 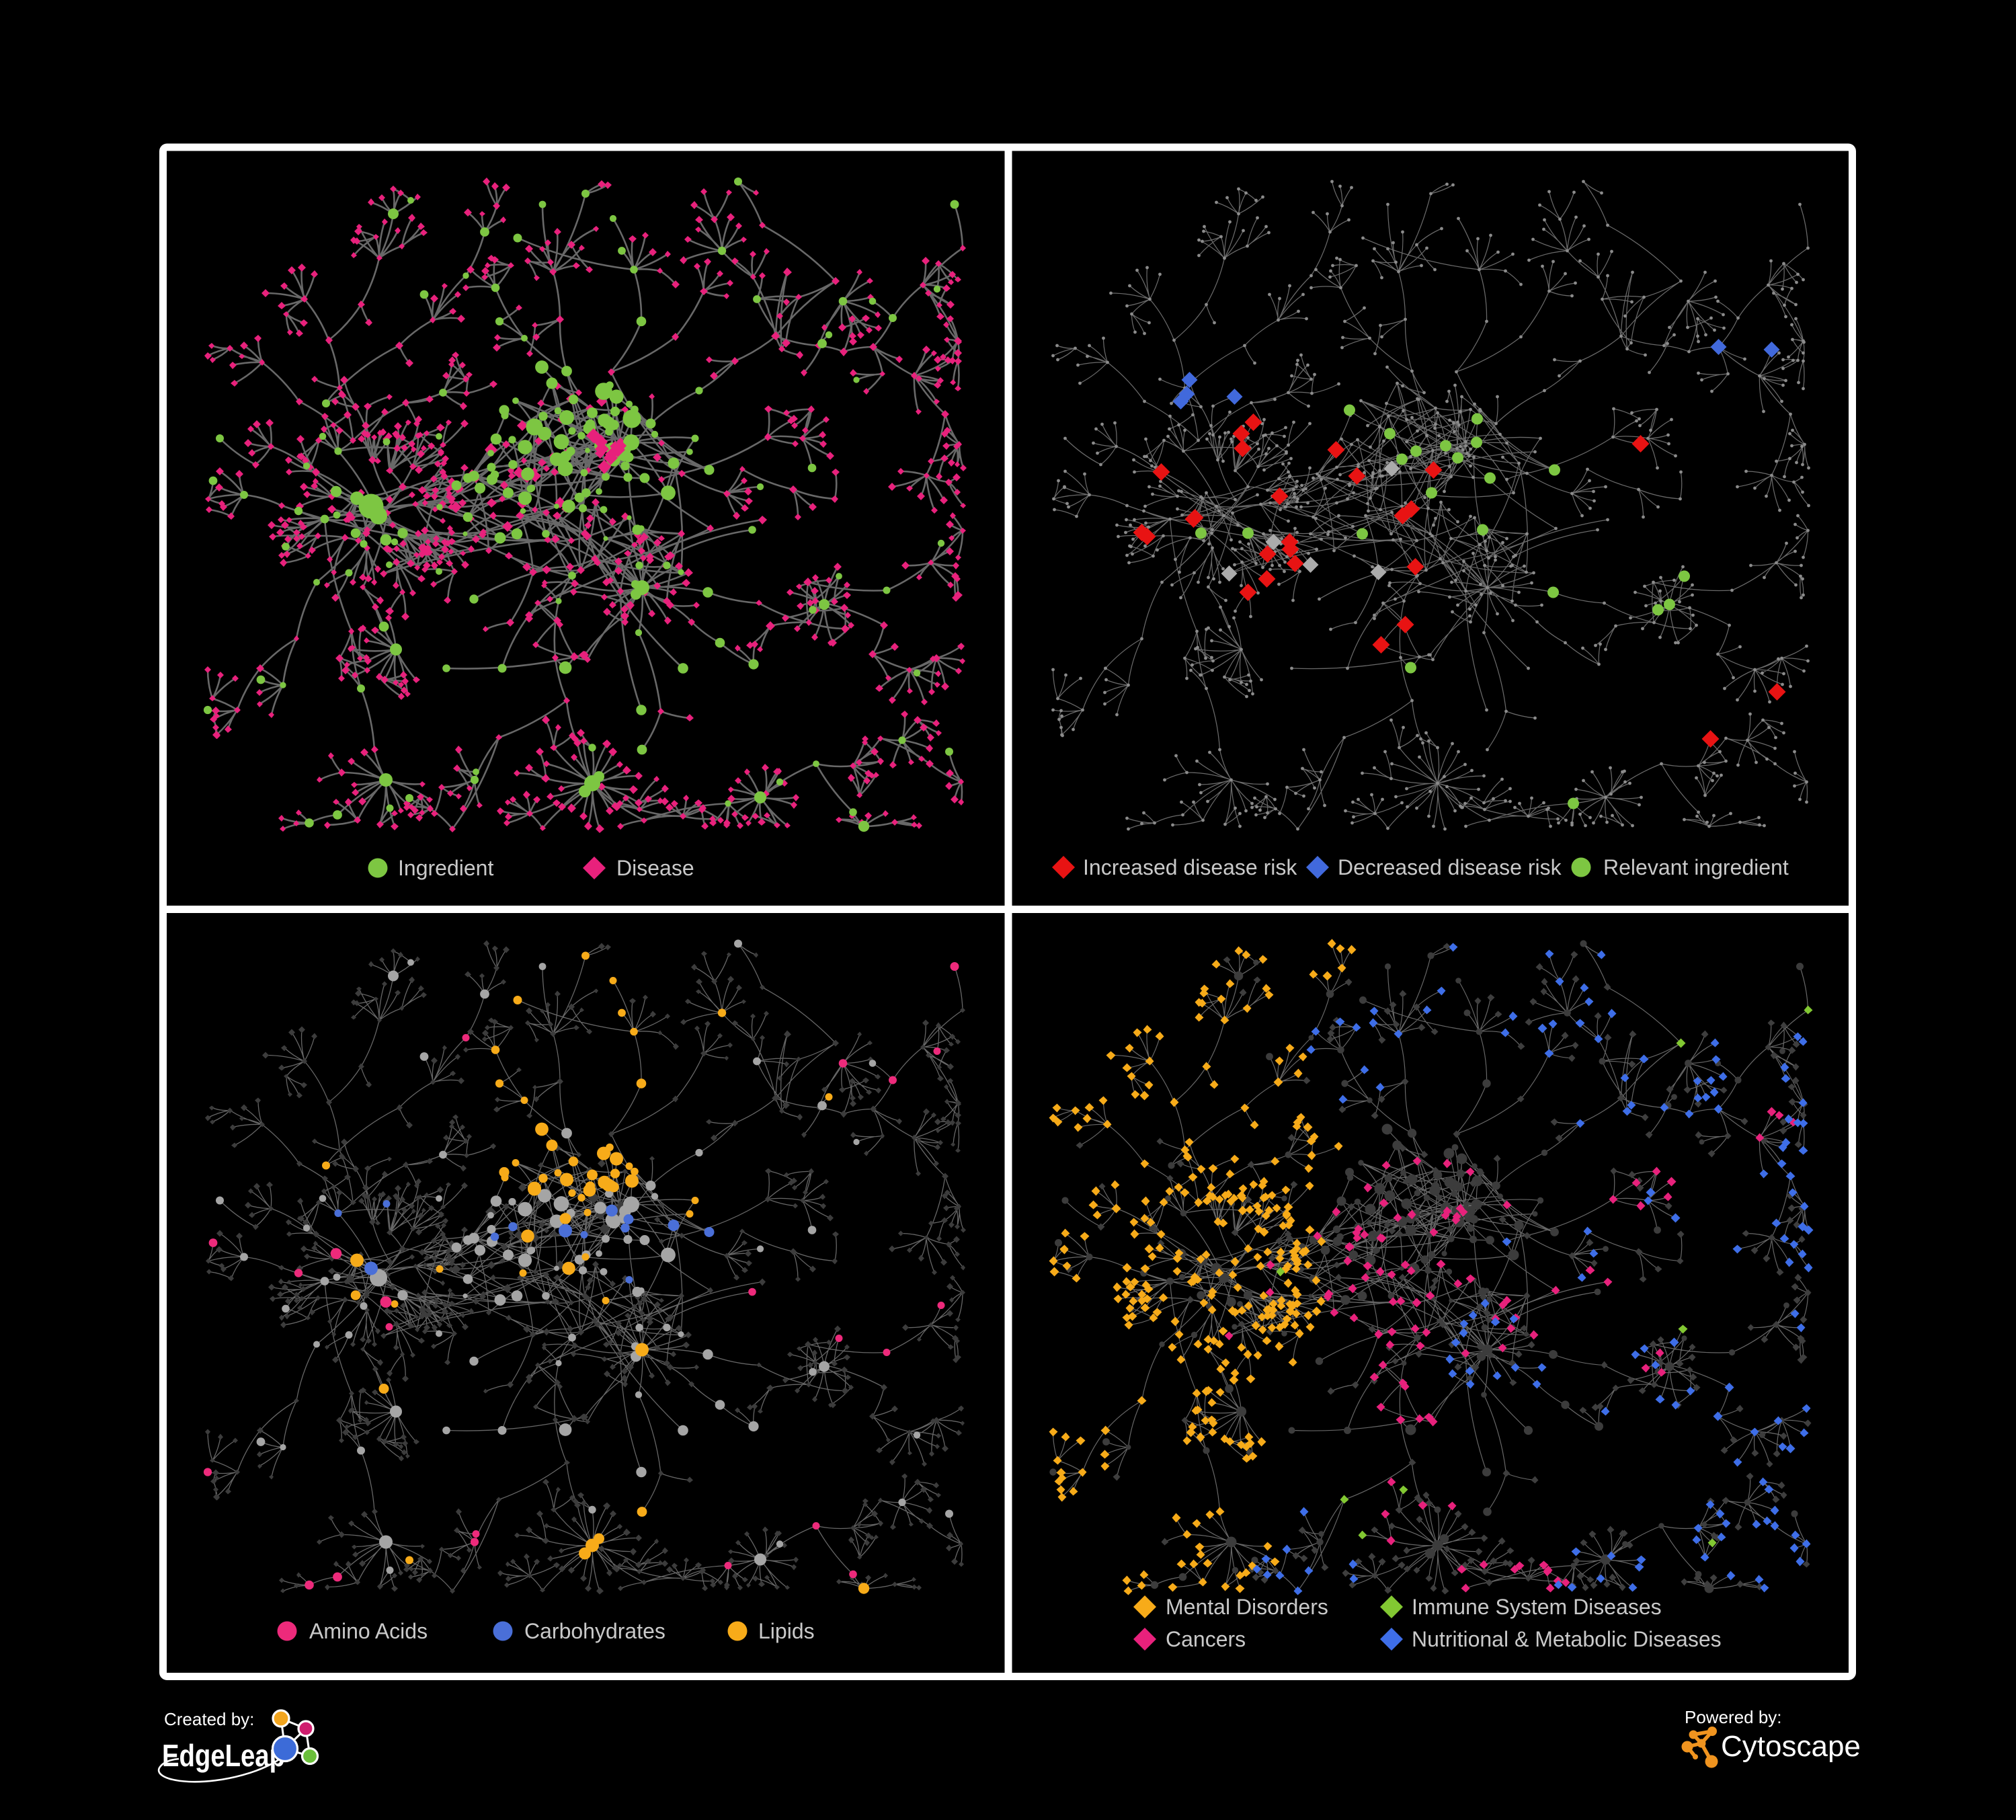 I want to click on svg-text: Decreased disease risk, so click(x=1450, y=867).